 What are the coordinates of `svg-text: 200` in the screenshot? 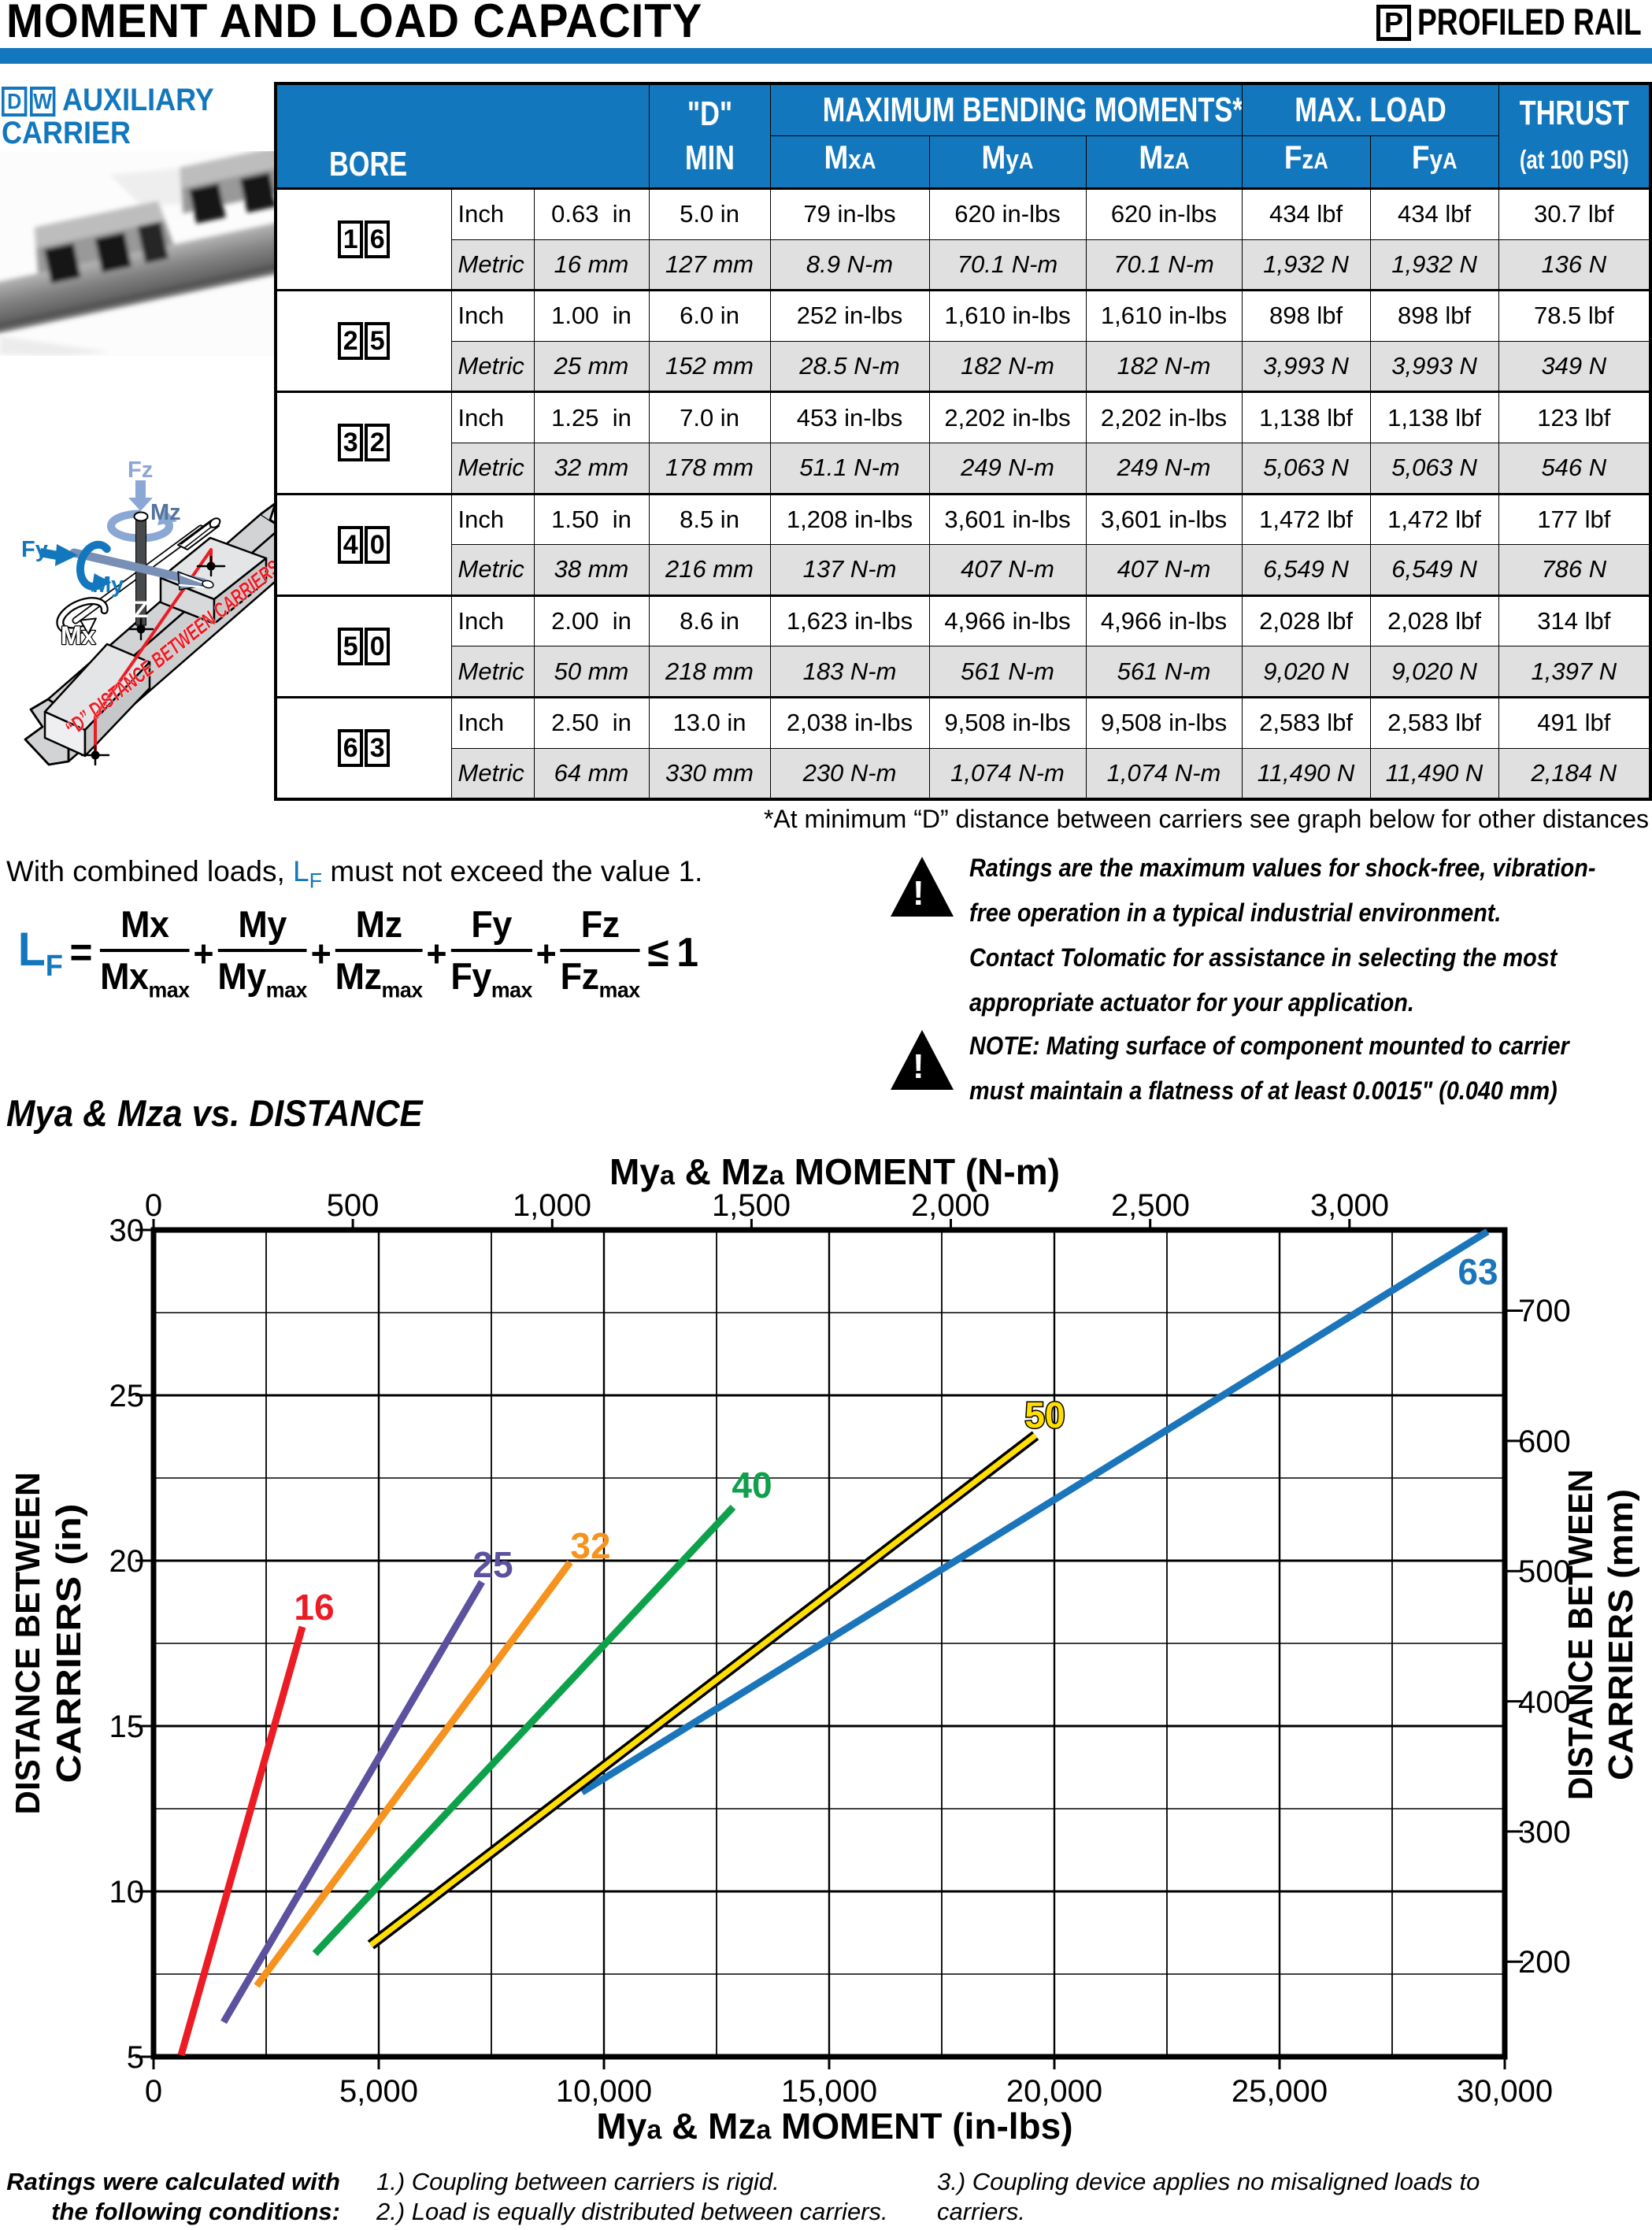 It's located at (1544, 1962).